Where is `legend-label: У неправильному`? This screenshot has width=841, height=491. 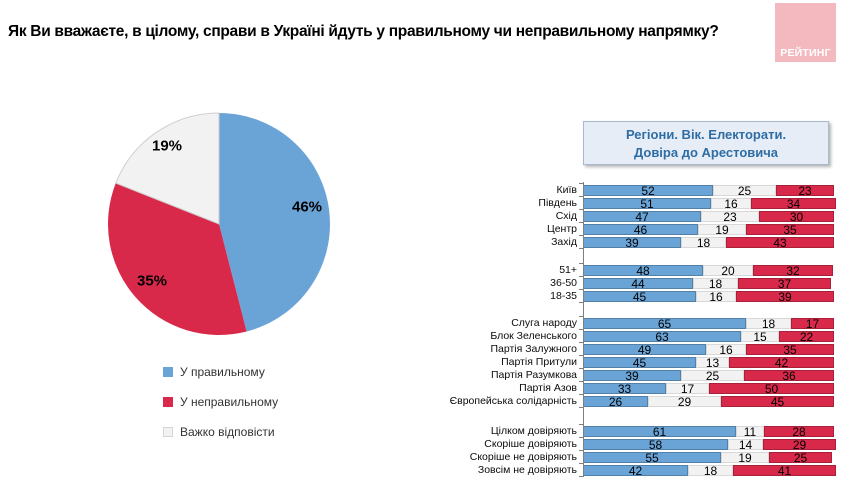 legend-label: У неправильному is located at coordinates (229, 402).